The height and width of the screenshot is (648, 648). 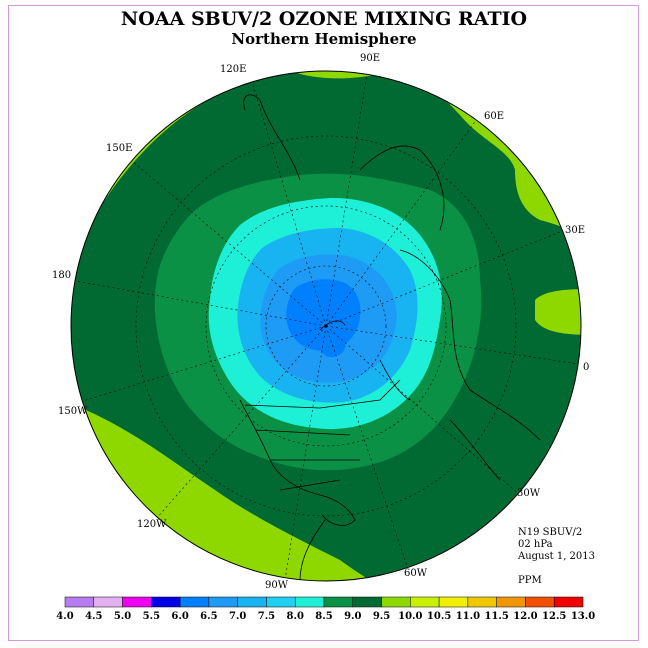 I want to click on map-title: NOAA SBUV/2 OZONE MIXING RATIO, so click(x=324, y=19).